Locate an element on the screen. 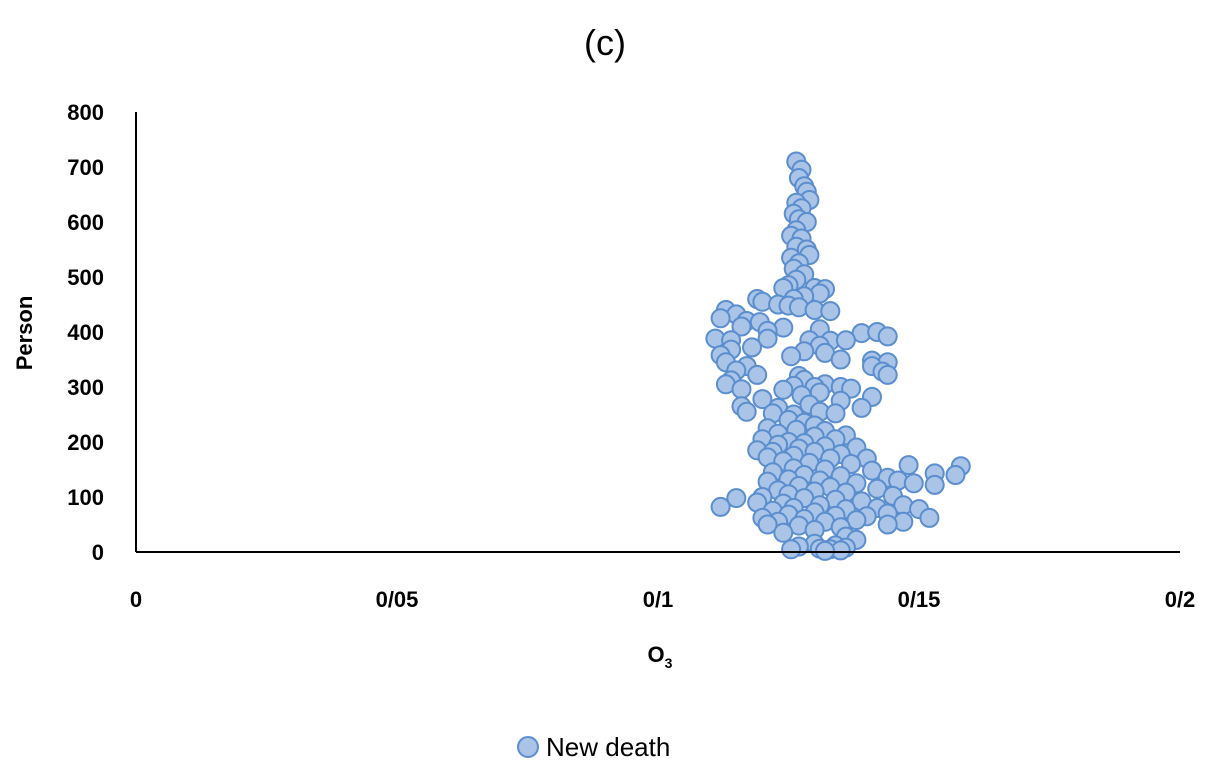  y-tick-label: 400 is located at coordinates (85, 332).